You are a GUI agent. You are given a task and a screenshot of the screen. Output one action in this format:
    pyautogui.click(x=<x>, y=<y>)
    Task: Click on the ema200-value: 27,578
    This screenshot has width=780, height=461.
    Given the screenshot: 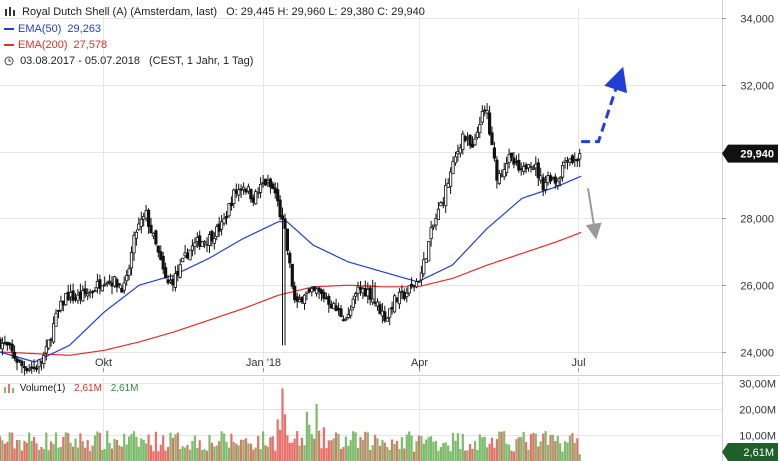 What is the action you would take?
    pyautogui.click(x=90, y=45)
    